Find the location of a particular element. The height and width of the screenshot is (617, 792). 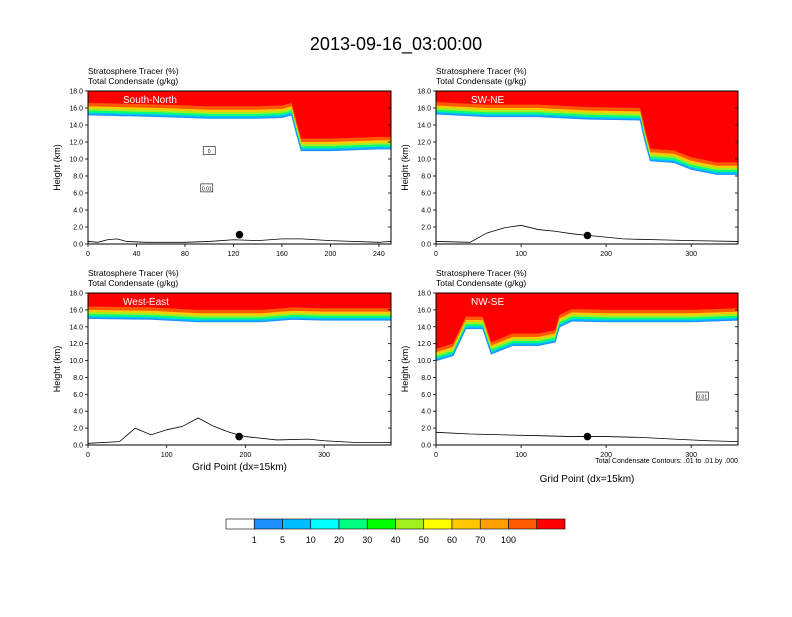

contour-label: 0 is located at coordinates (209, 152).